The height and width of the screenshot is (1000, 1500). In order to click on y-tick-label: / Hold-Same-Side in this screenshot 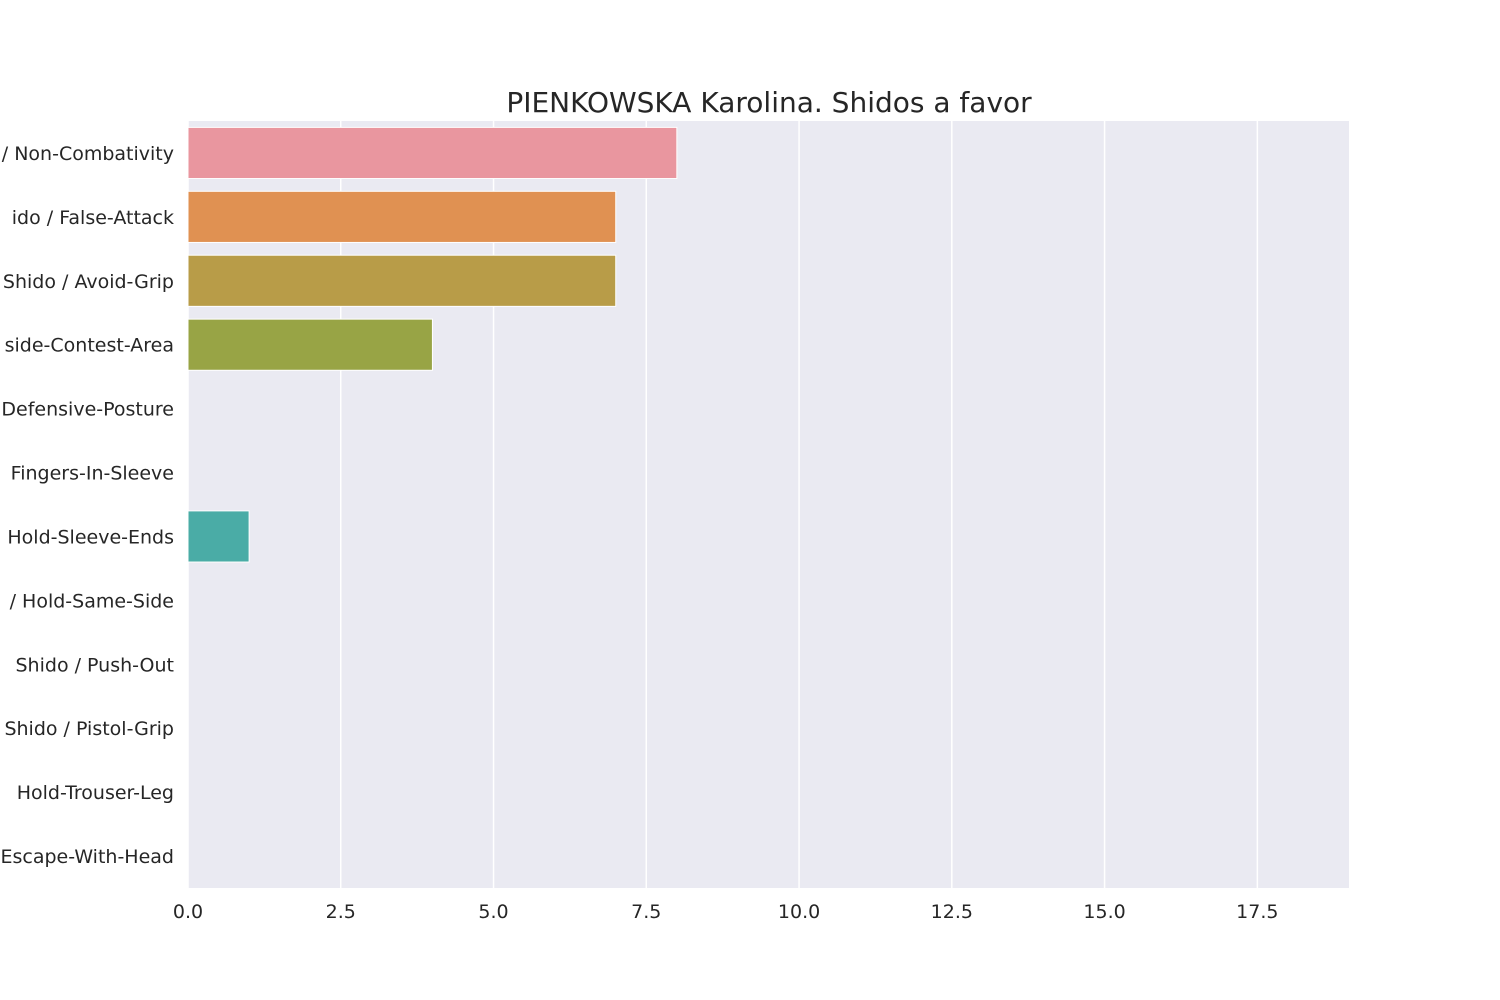, I will do `click(92, 601)`.